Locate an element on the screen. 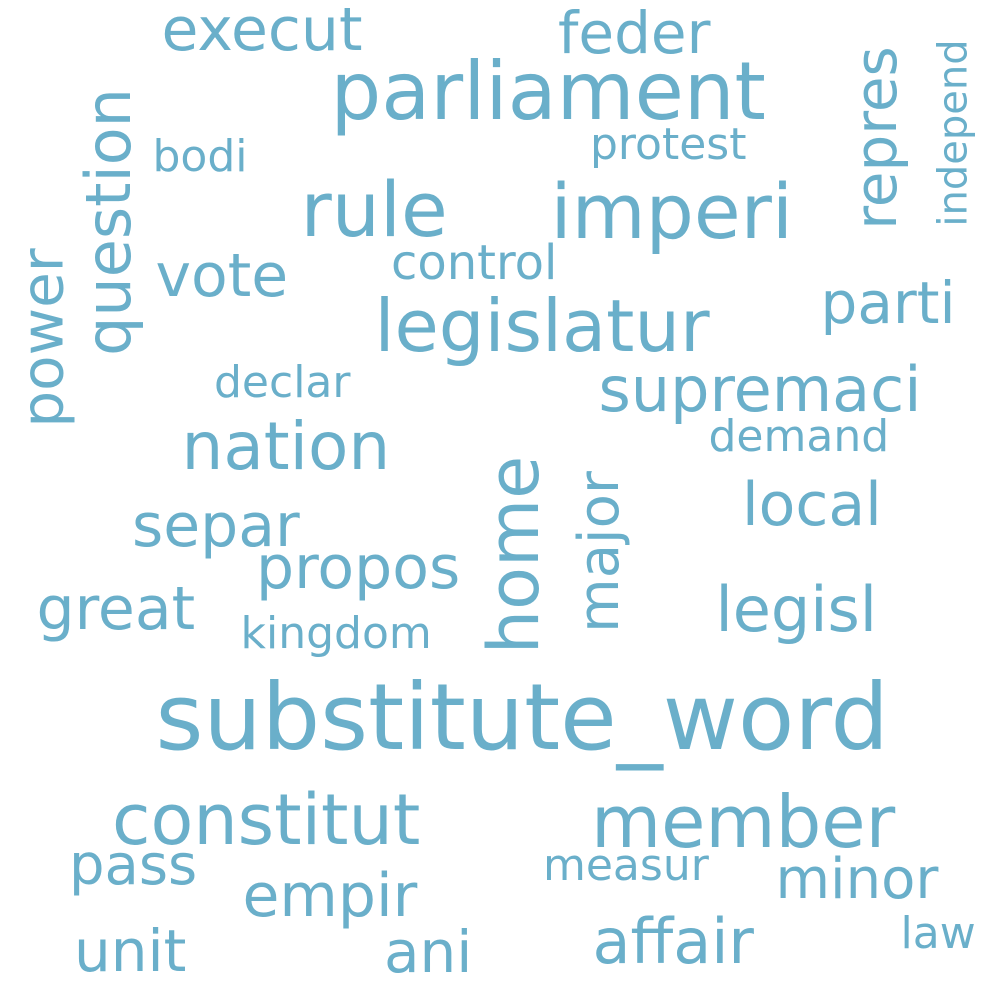 The width and height of the screenshot is (1000, 1000). word-law: law is located at coordinates (938, 933).